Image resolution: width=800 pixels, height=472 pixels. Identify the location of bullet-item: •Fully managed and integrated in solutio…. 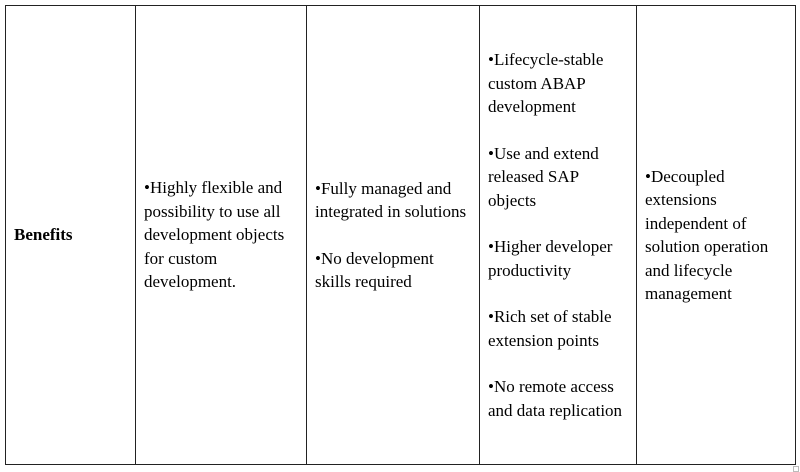
(391, 200).